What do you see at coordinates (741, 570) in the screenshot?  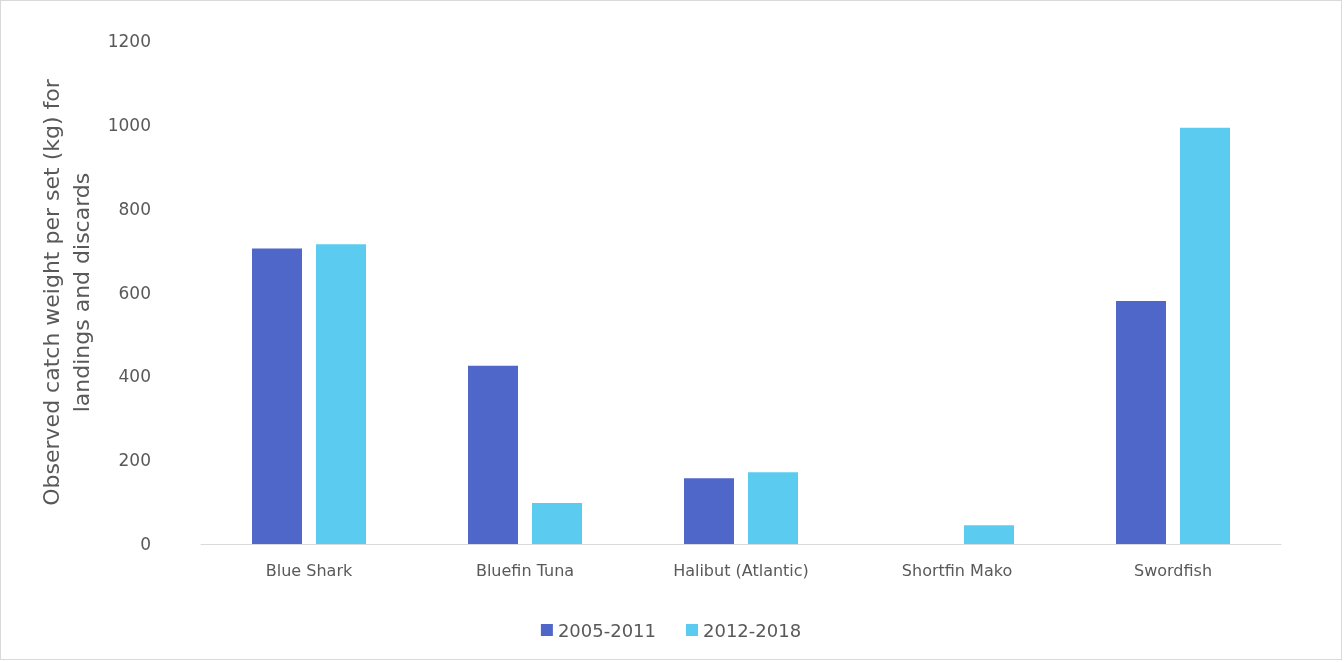 I see `x-tick-label: Halibut (Atlantic)` at bounding box center [741, 570].